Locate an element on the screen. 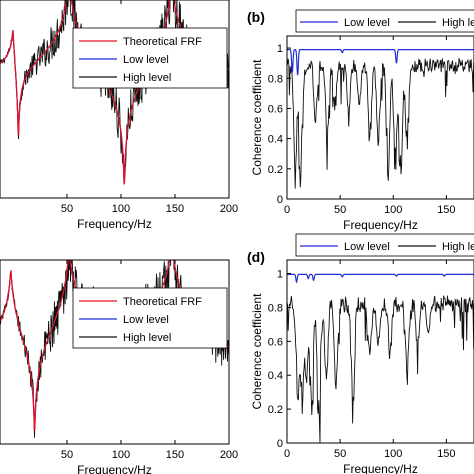 Image resolution: width=474 pixels, height=474 pixels. legend-box-b is located at coordinates (384, 21).